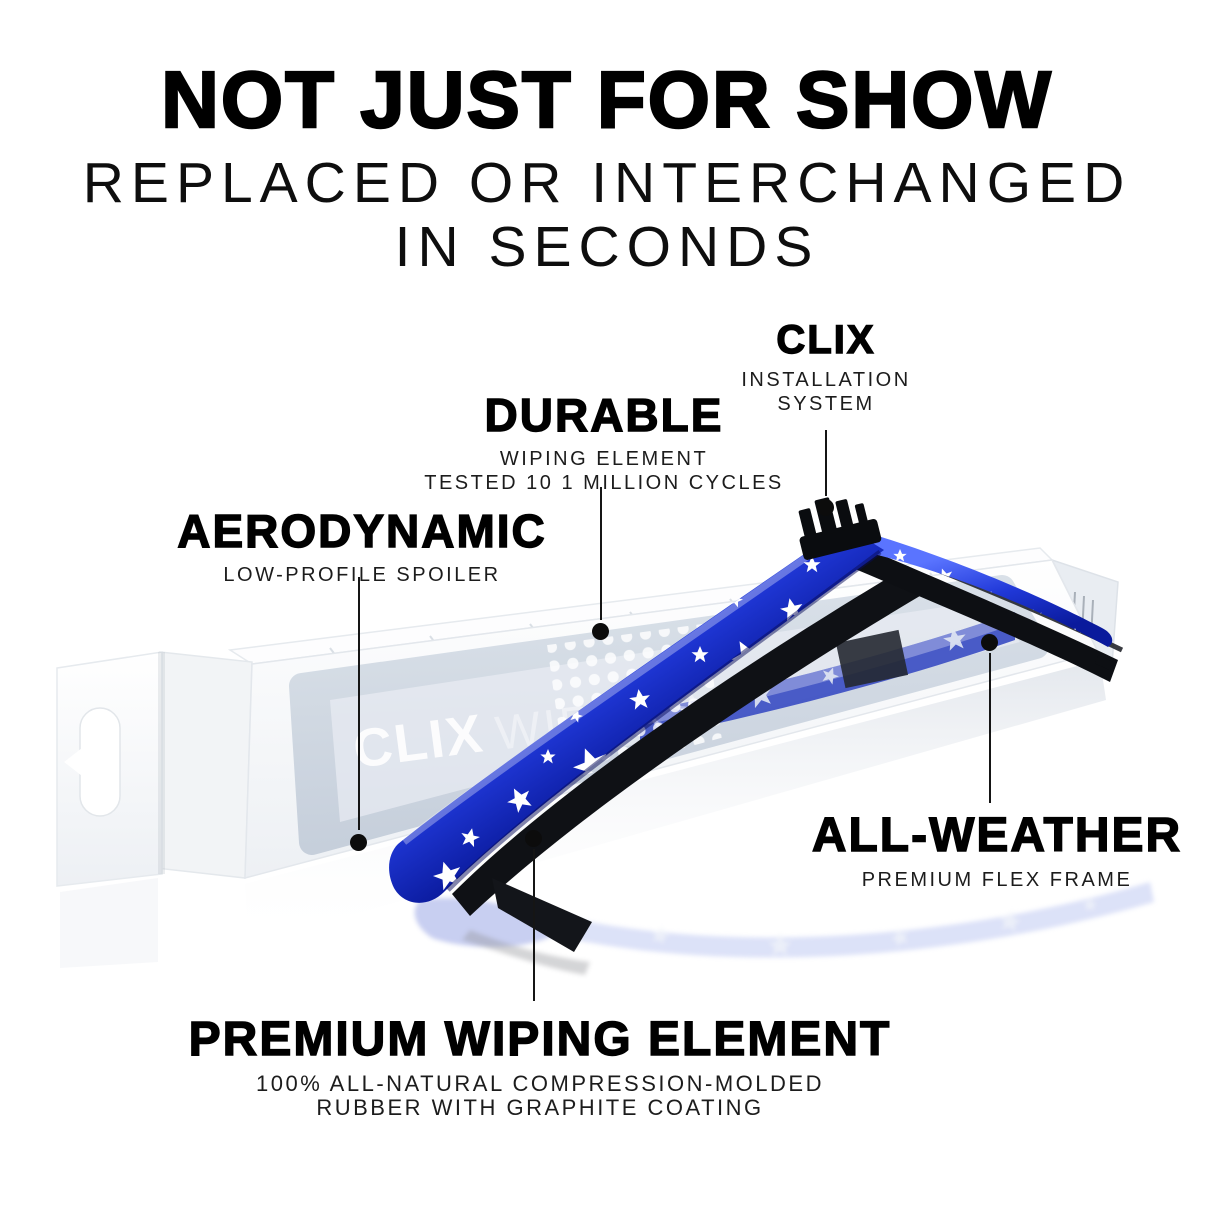  What do you see at coordinates (621, 688) in the screenshot?
I see `blade-highlight` at bounding box center [621, 688].